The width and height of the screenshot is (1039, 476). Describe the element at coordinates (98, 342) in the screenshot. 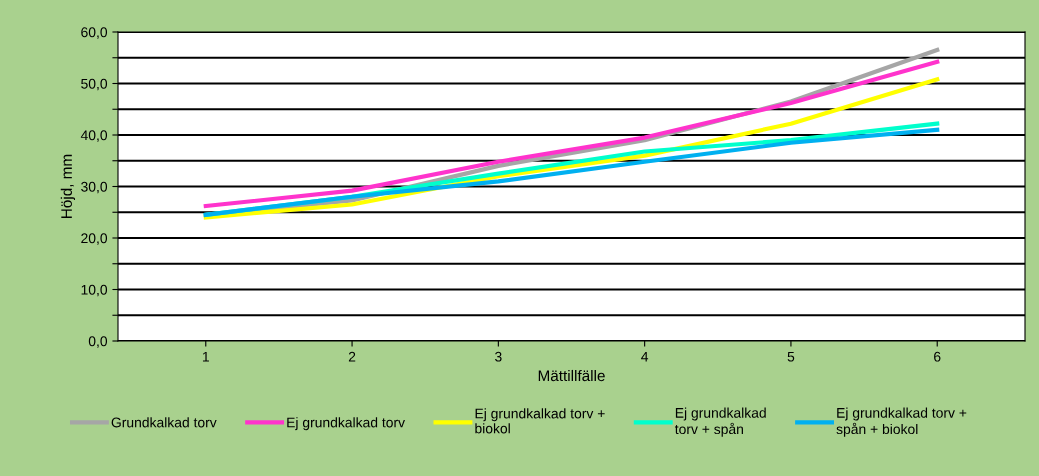

I see `y-tick-label: 0,0` at that location.